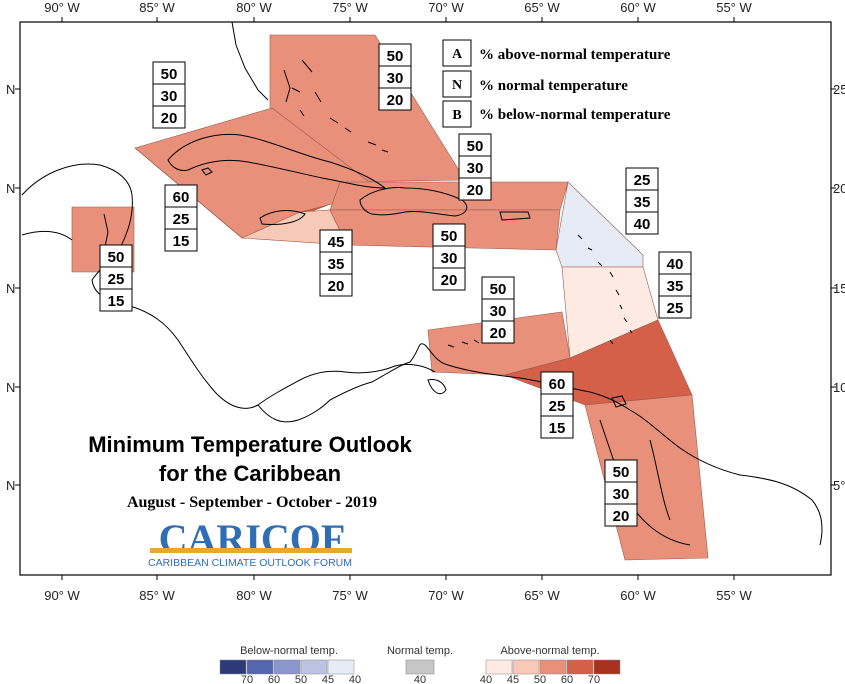 The width and height of the screenshot is (845, 684). Describe the element at coordinates (251, 550) in the screenshot. I see `logo-underline` at that location.